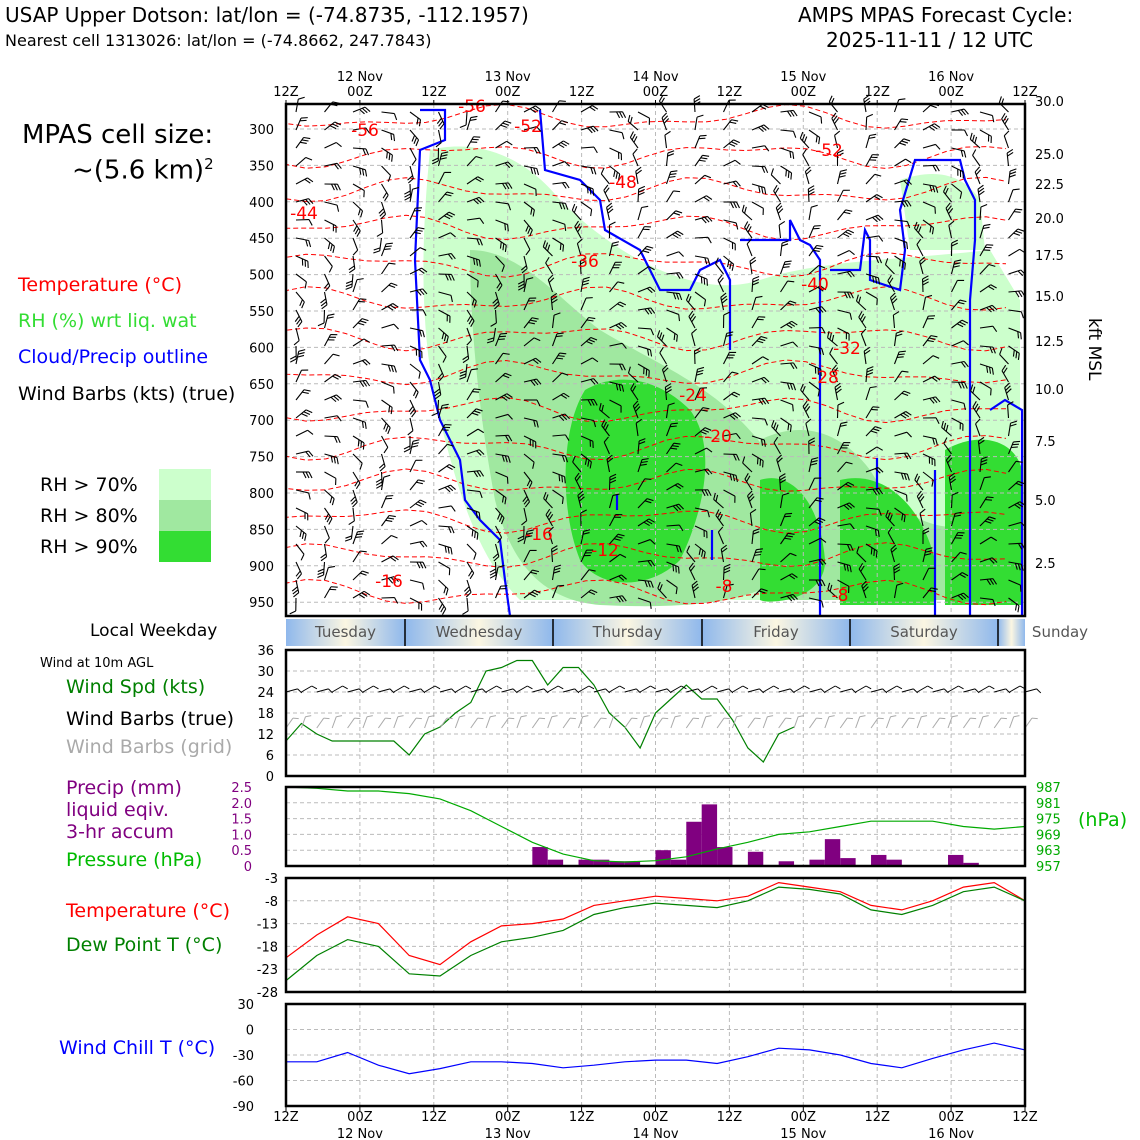 This screenshot has height=1140, width=1140. What do you see at coordinates (261, 239) in the screenshot?
I see `pressure-tick-label: 450` at bounding box center [261, 239].